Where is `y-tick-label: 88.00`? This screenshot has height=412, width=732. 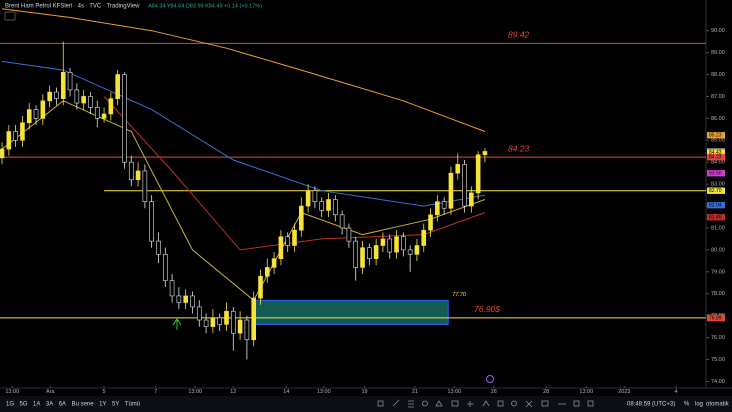
y-tick-label: 88.00 is located at coordinates (718, 75).